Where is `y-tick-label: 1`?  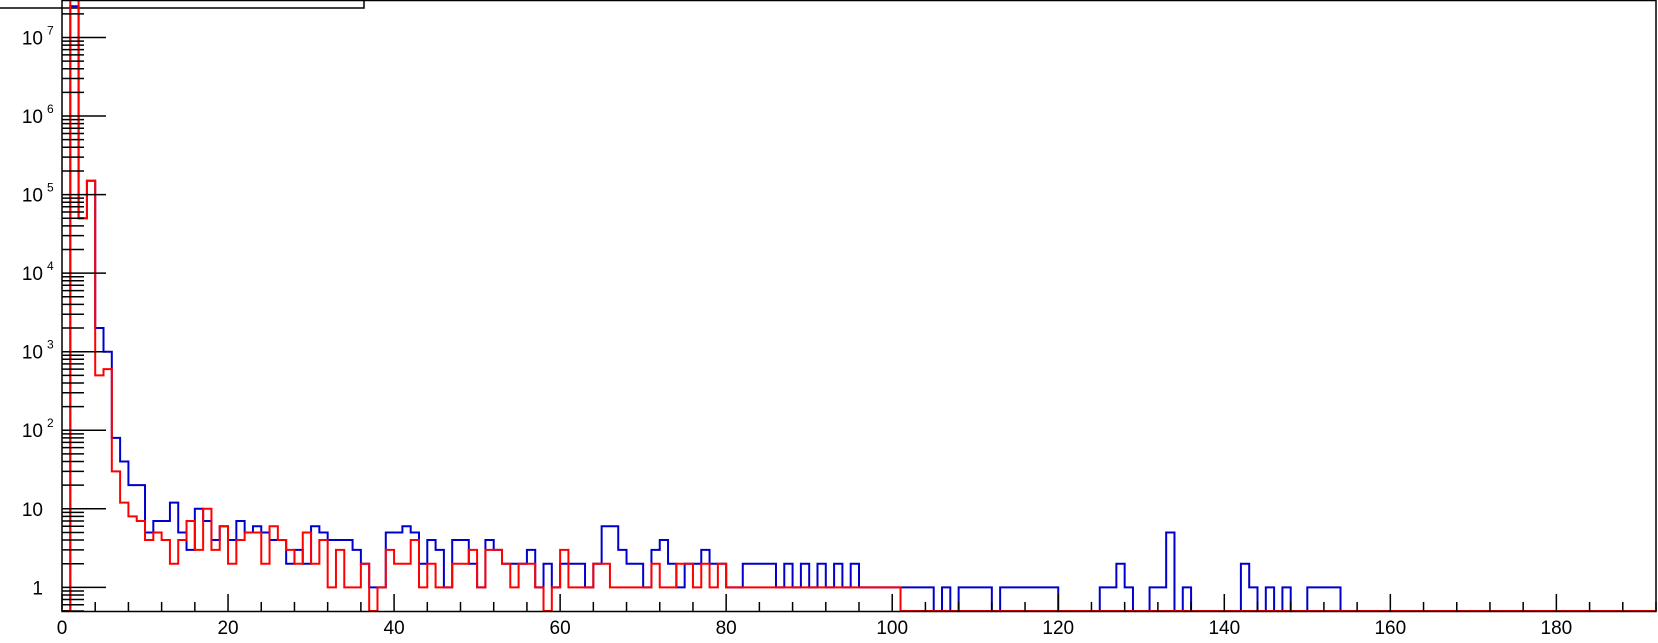 y-tick-label: 1 is located at coordinates (37, 588).